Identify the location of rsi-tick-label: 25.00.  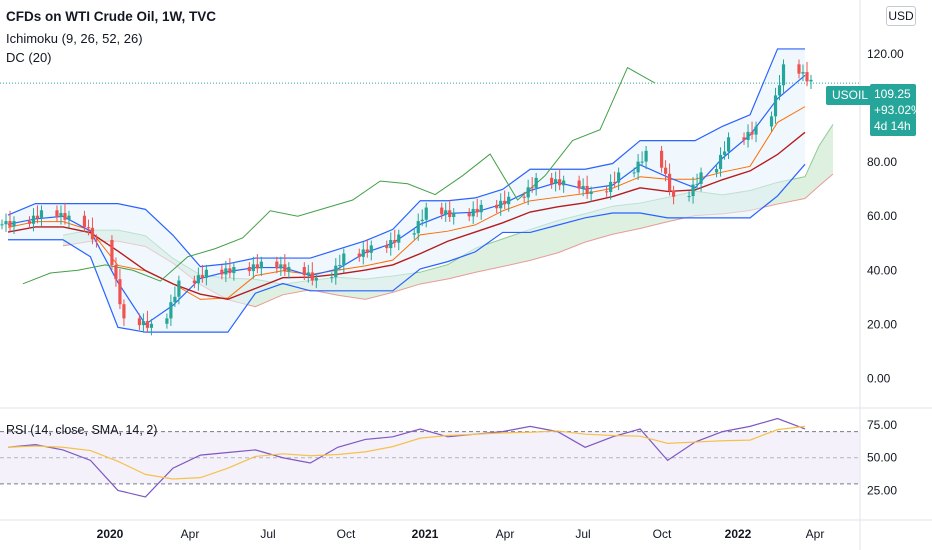
(882, 490).